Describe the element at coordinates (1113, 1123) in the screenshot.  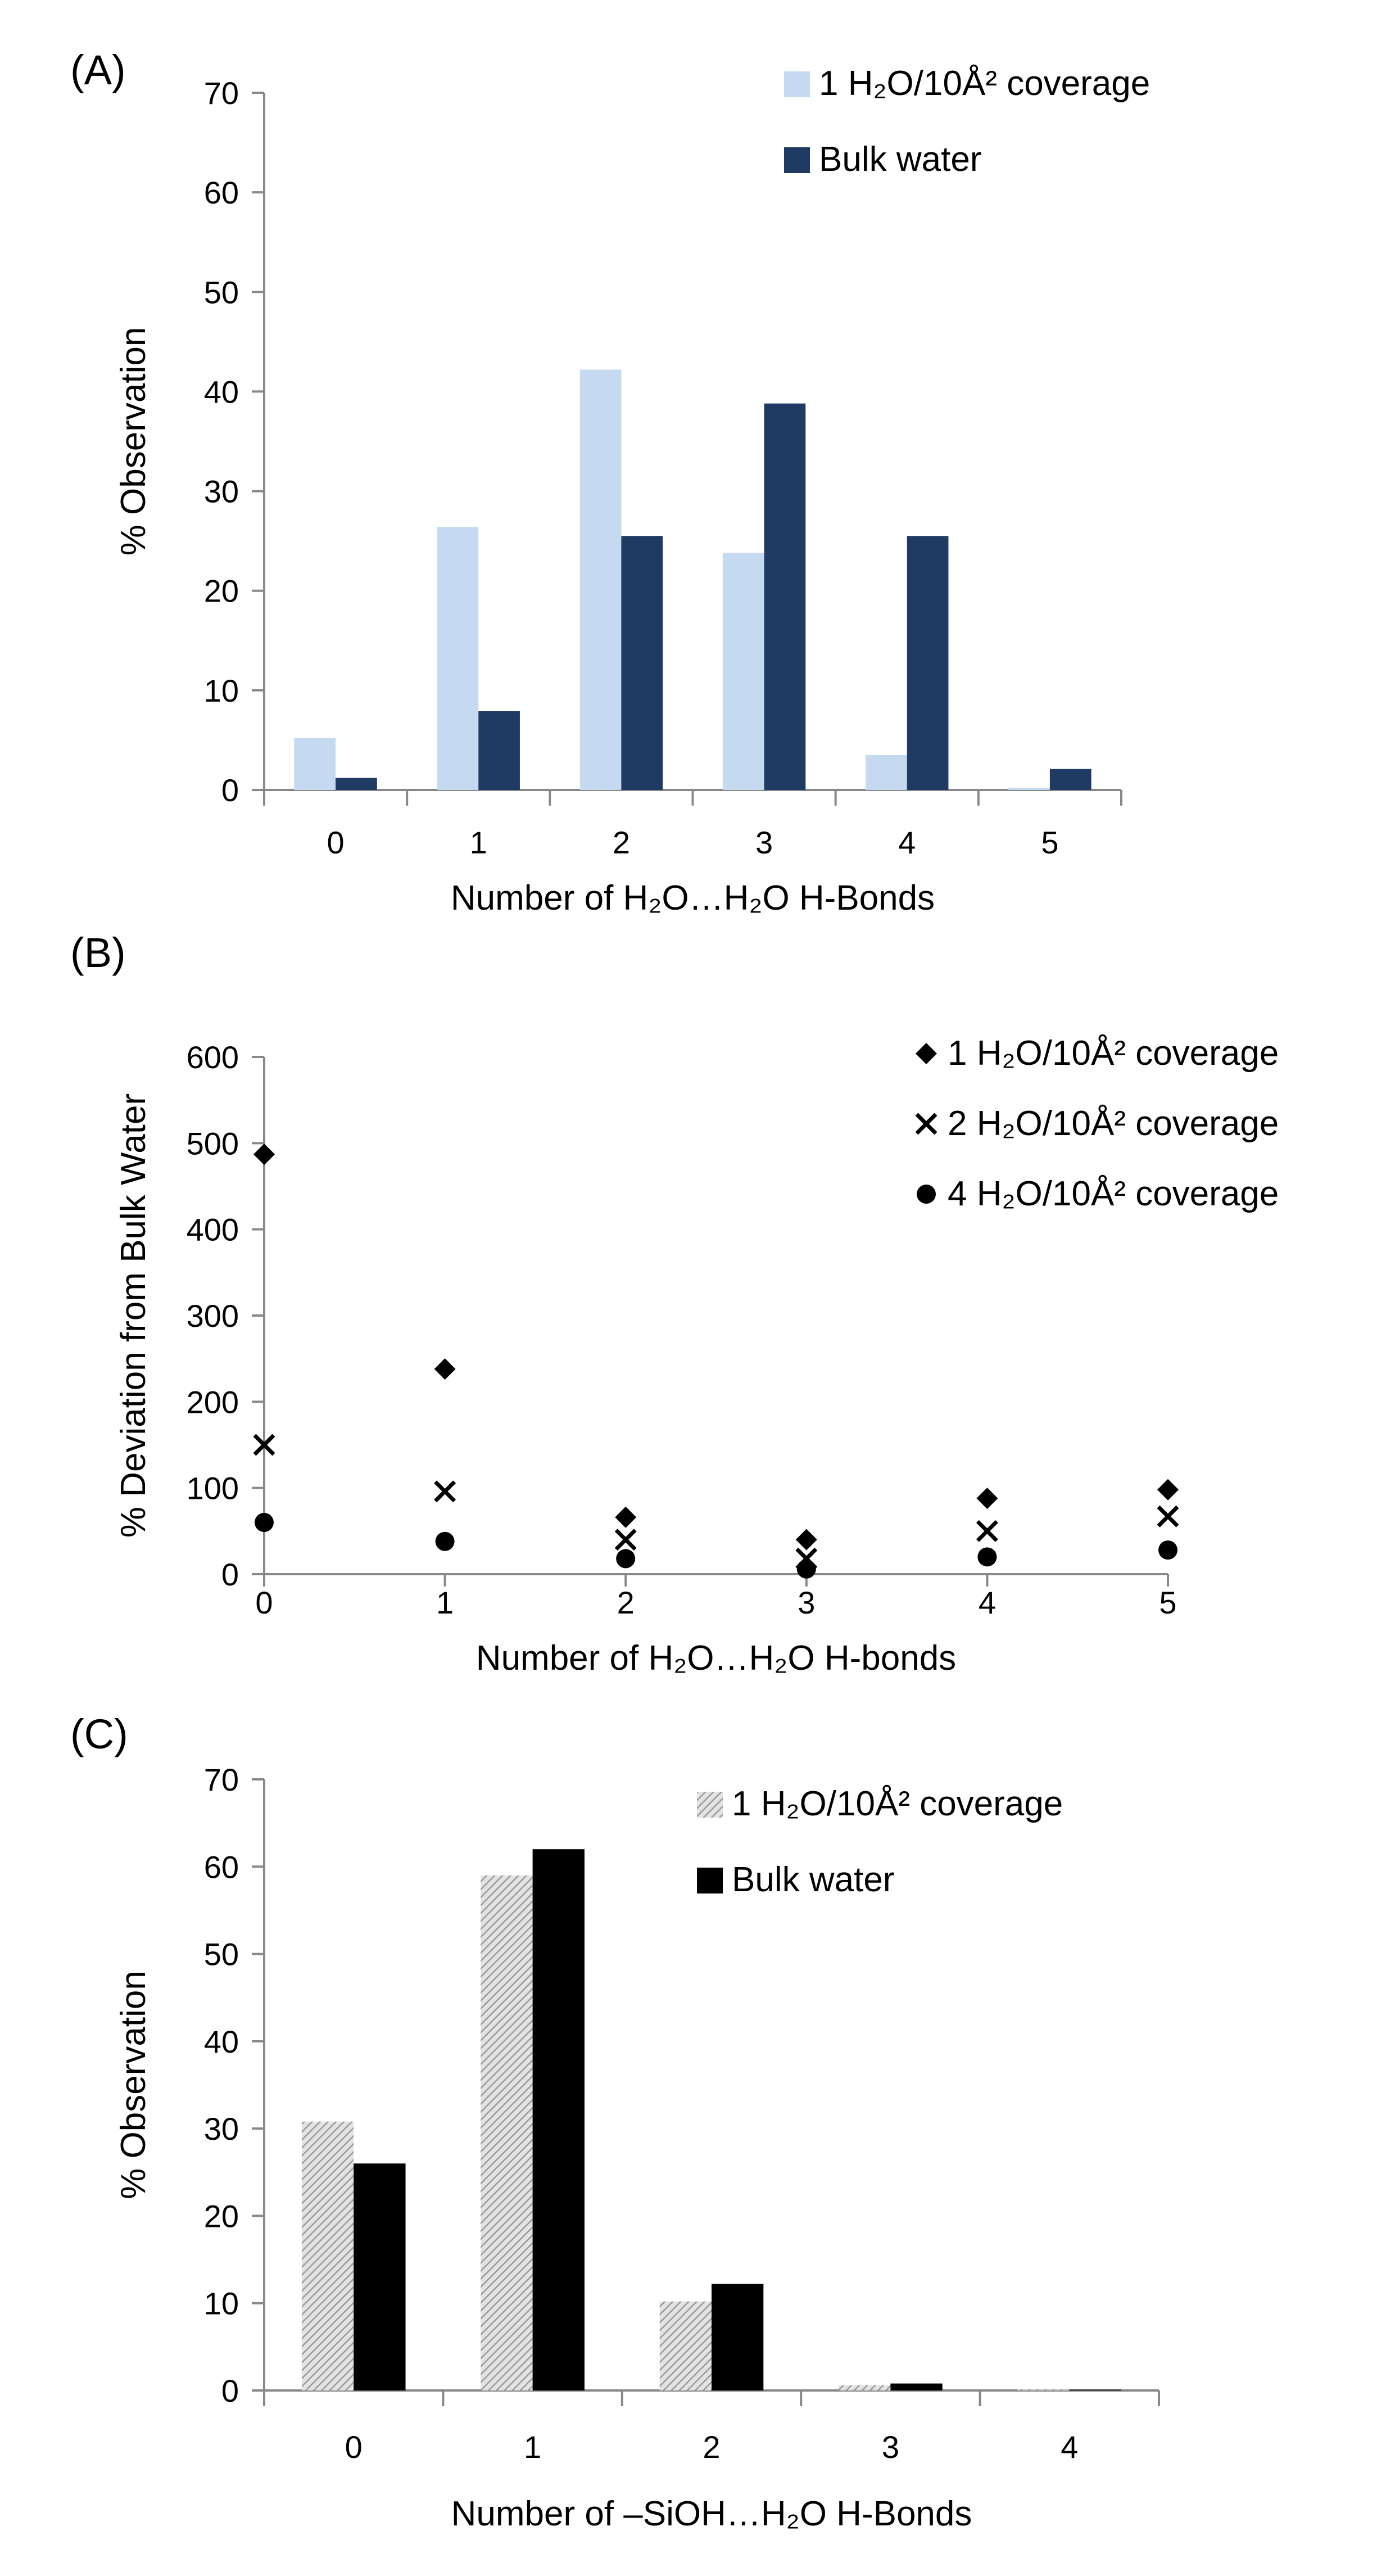
I see `legend-label-2: 2 H₂O/10Å² coverage` at that location.